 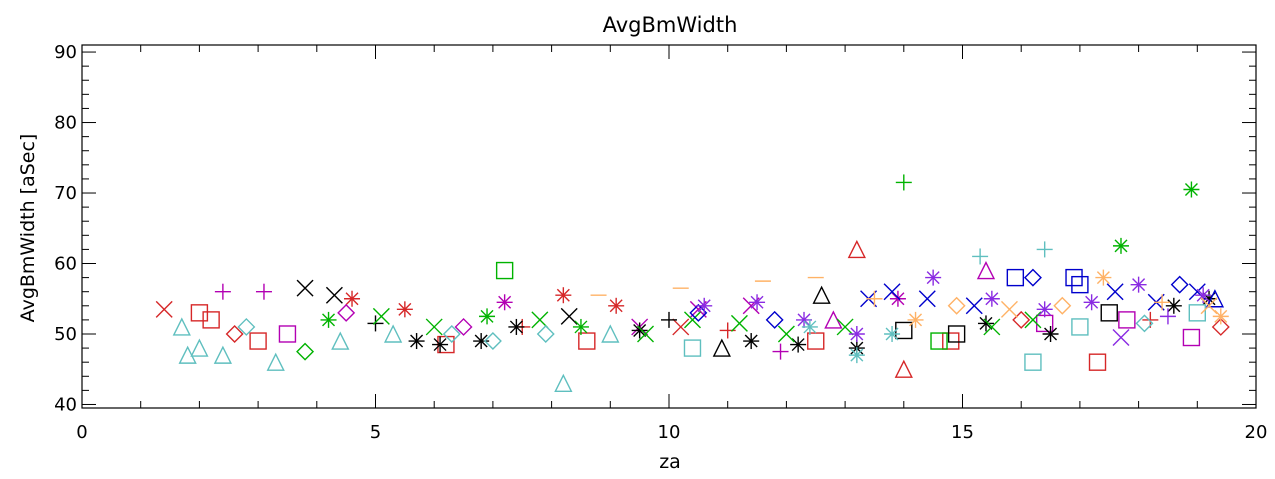 What do you see at coordinates (951, 341) in the screenshot?
I see `data-point-s1-p18` at bounding box center [951, 341].